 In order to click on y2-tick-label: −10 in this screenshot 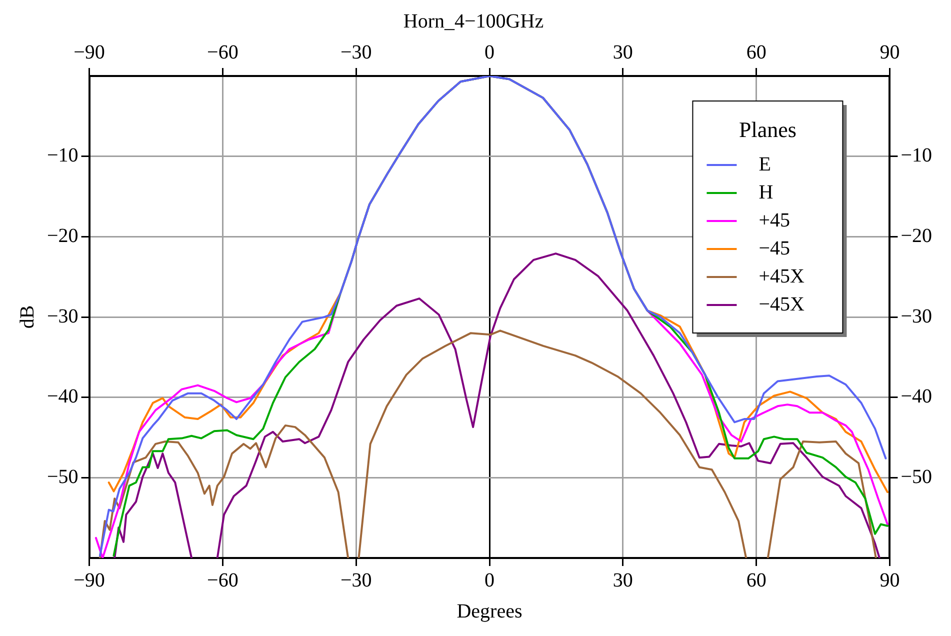, I will do `click(916, 155)`.